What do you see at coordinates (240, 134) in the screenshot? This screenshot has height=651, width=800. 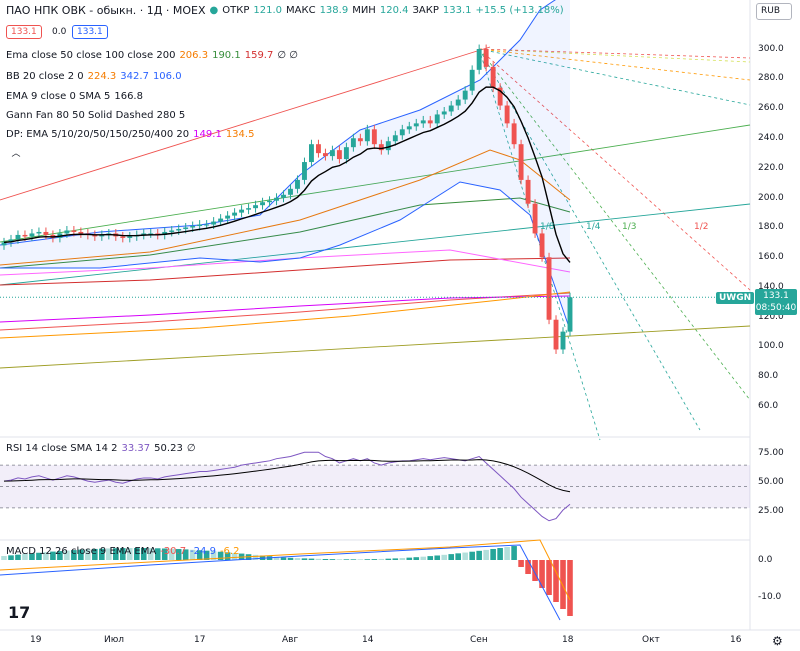 I see `legend-dp-v2: 134.5` at bounding box center [240, 134].